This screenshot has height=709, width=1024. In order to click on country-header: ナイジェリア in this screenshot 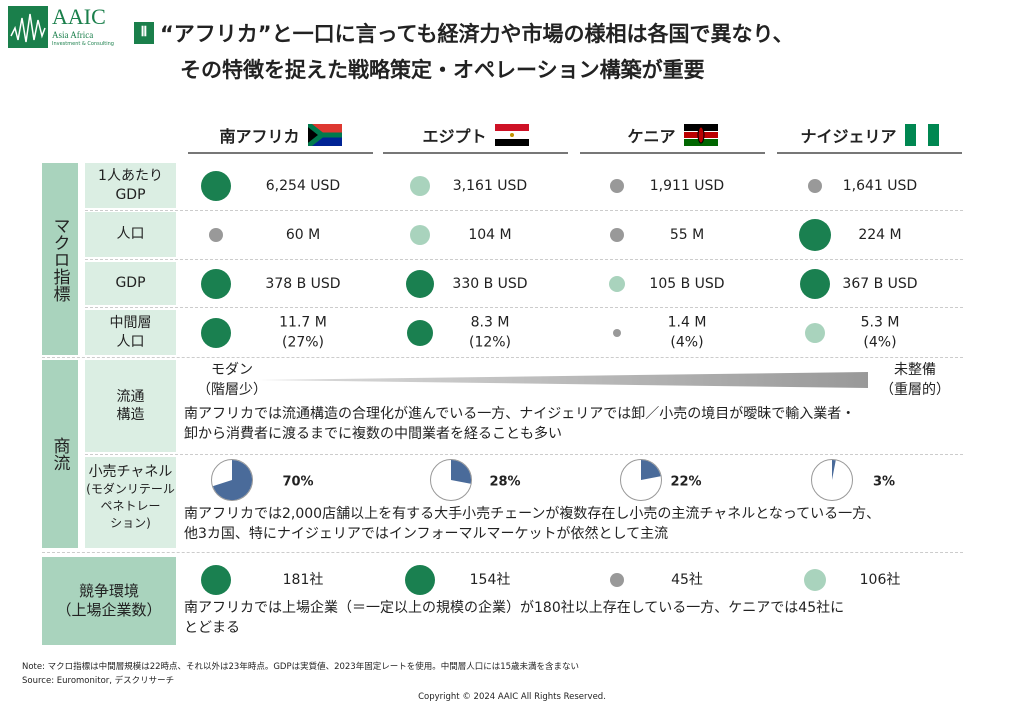, I will do `click(869, 136)`.